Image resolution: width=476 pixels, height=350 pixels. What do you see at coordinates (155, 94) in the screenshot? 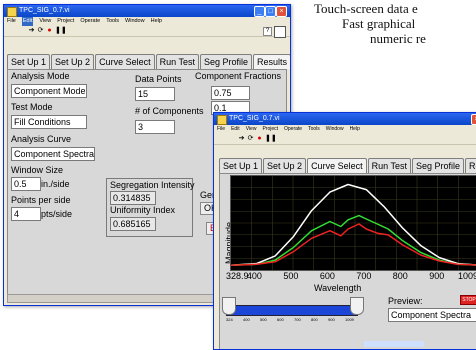
I see `data-points-field: 15` at bounding box center [155, 94].